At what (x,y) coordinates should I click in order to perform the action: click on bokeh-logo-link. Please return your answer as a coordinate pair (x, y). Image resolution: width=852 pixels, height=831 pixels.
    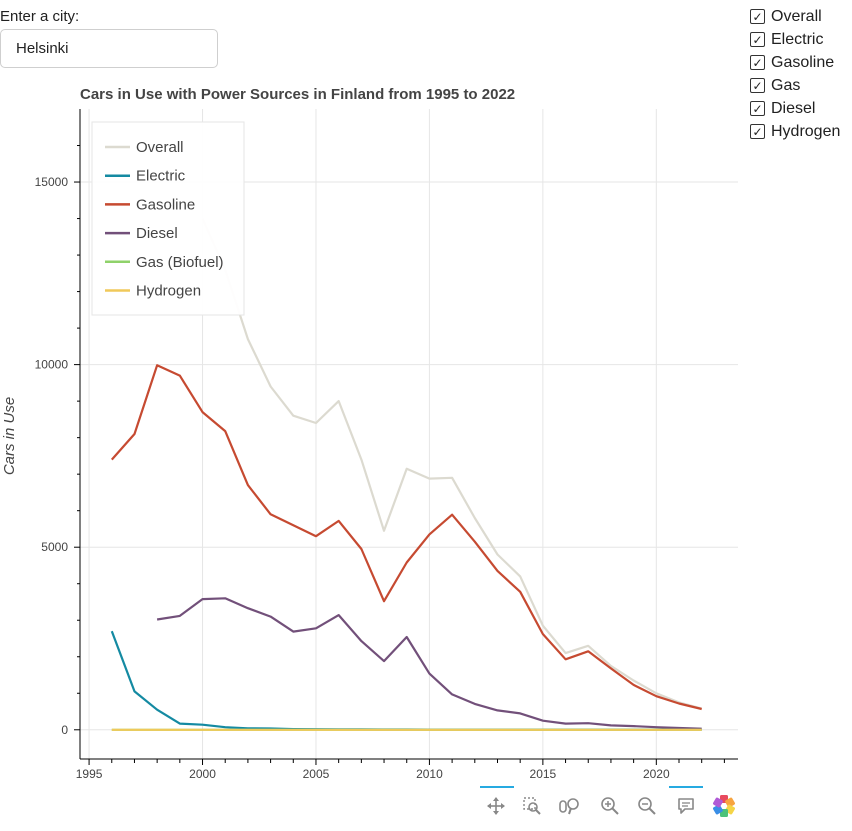
    Looking at the image, I should click on (724, 806).